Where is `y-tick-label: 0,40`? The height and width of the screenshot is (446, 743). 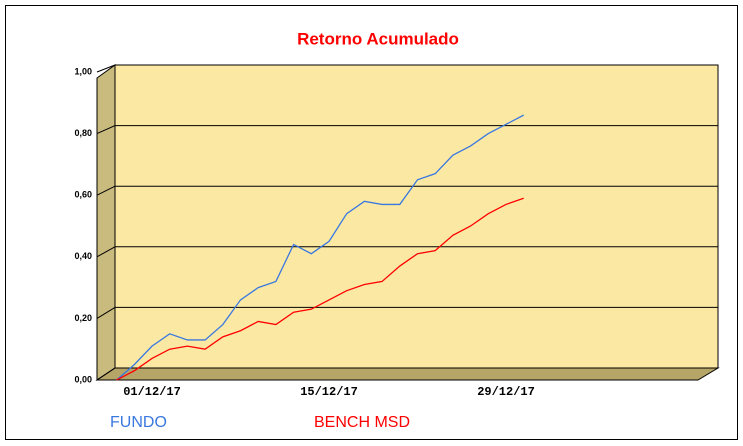
y-tick-label: 0,40 is located at coordinates (83, 256).